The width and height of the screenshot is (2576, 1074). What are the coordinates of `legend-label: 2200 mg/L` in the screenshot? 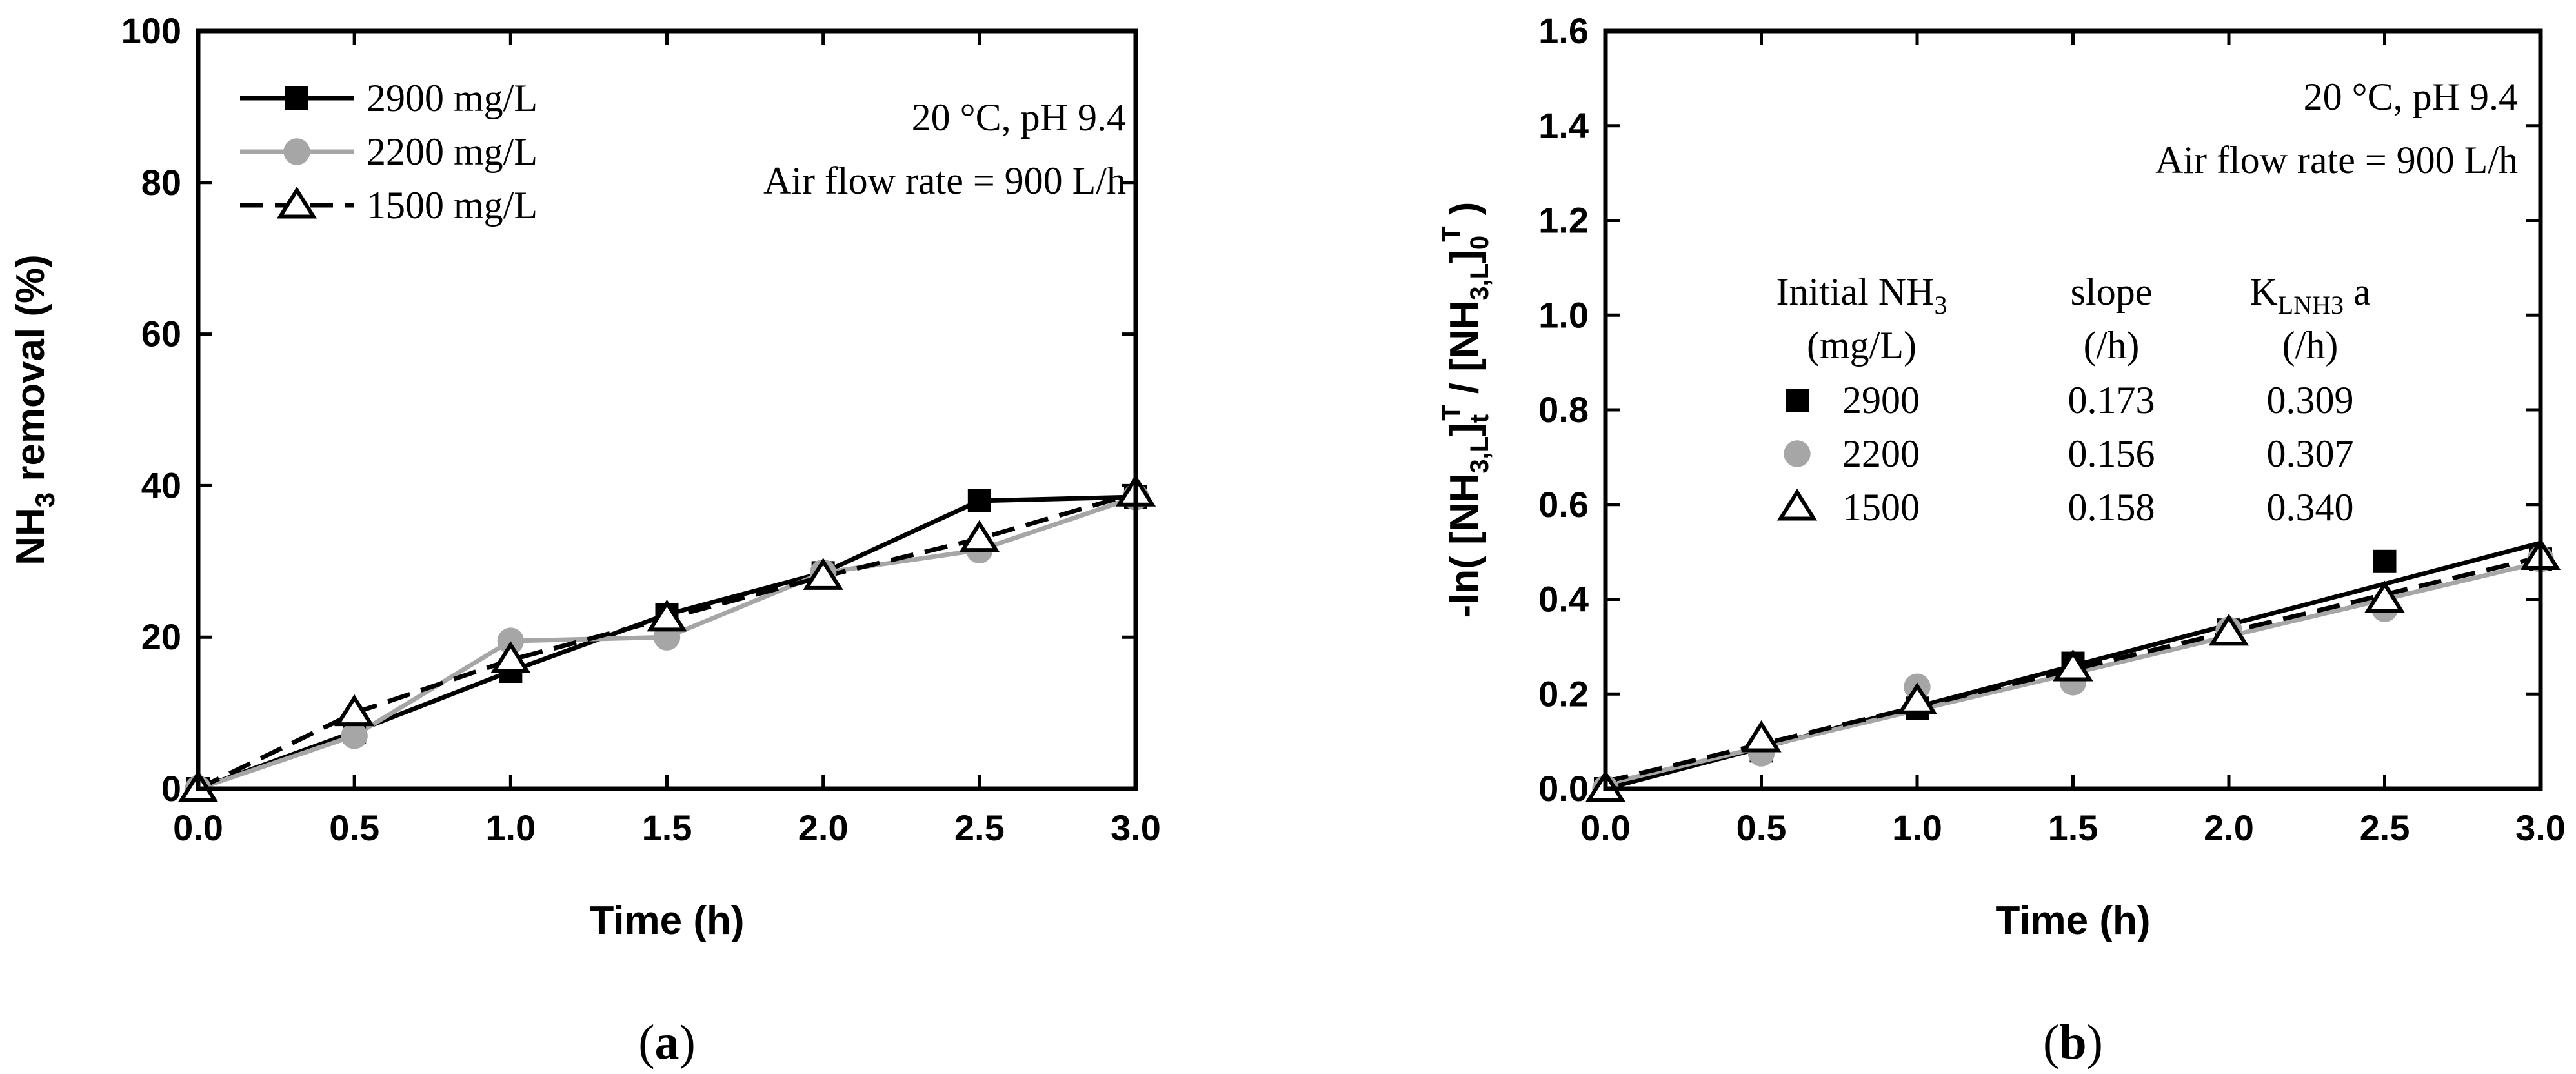 It's located at (452, 151).